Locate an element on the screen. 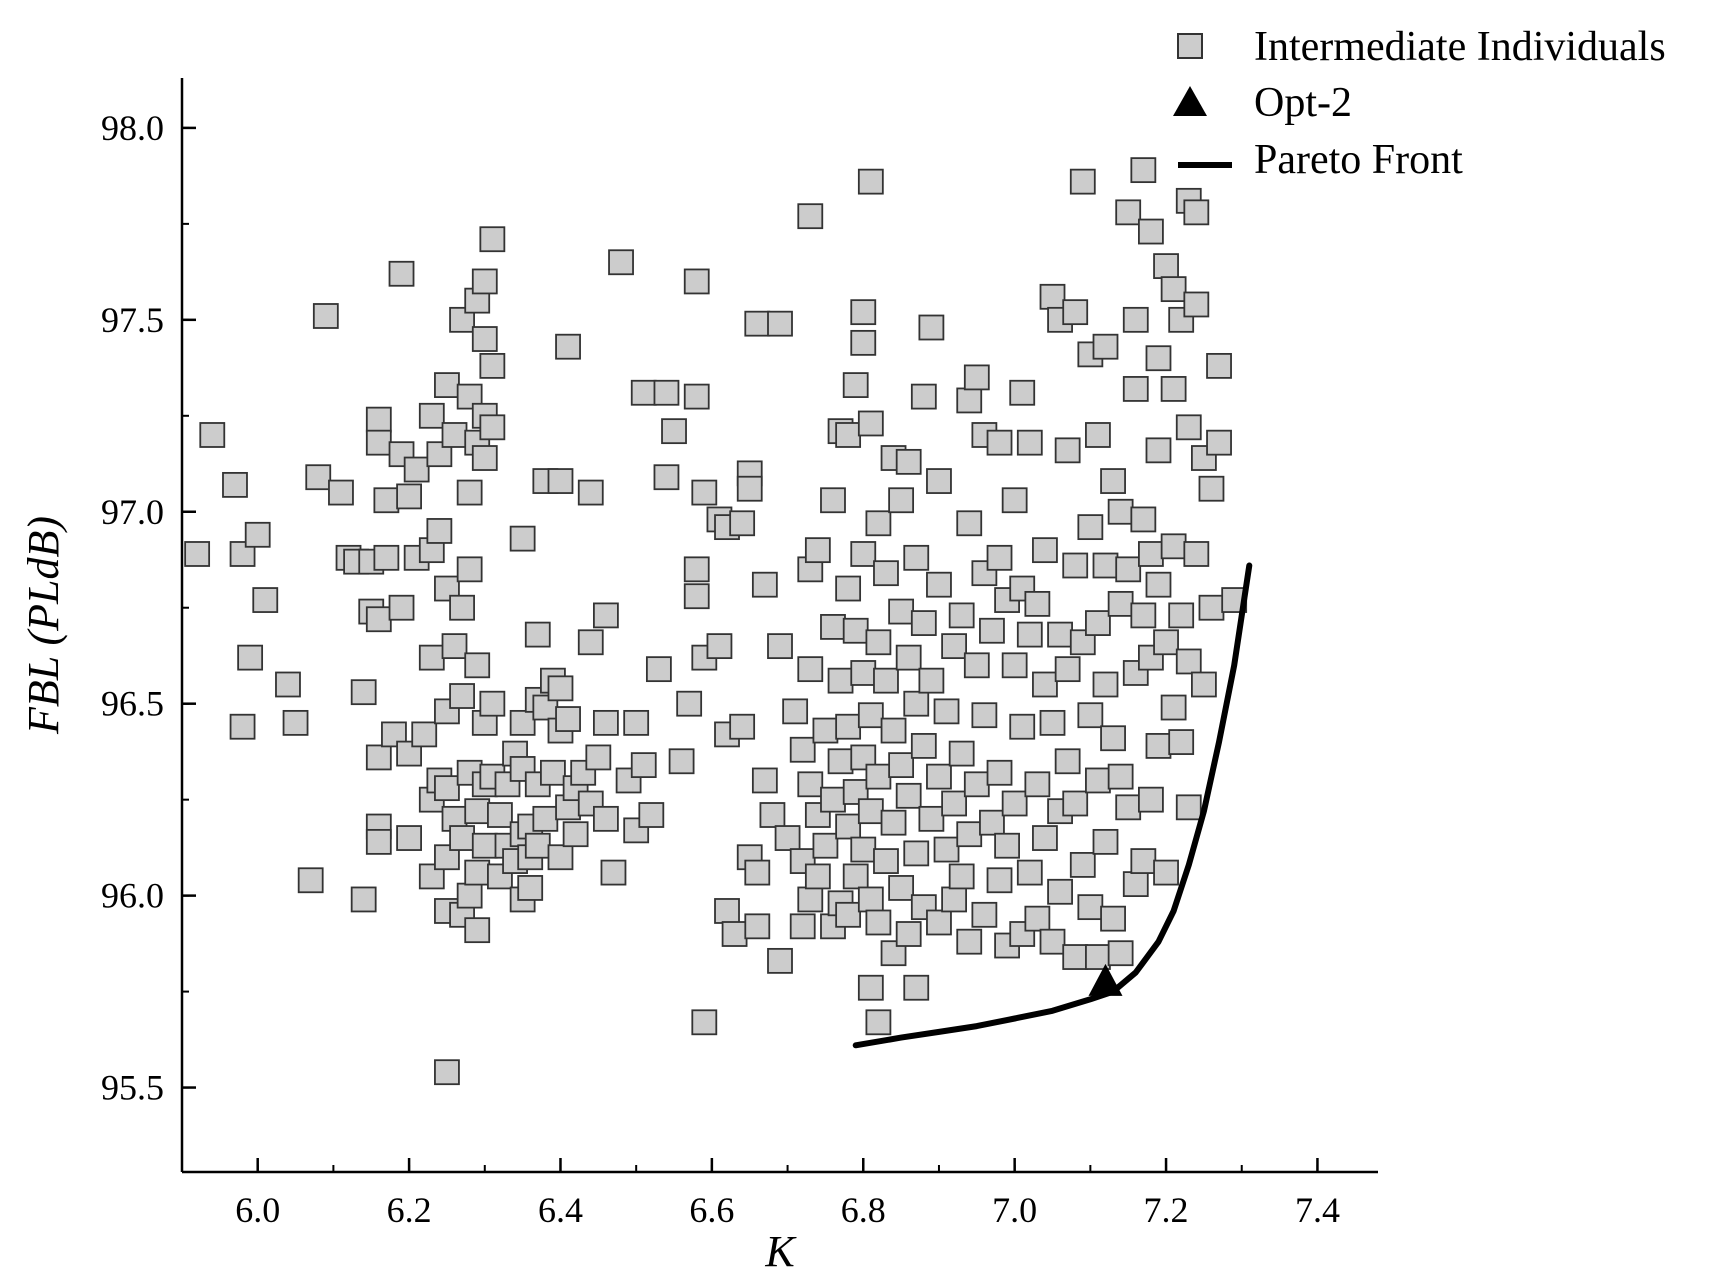 Image resolution: width=1731 pixels, height=1279 pixels. y-tick-label: 96.5 is located at coordinates (132, 704).